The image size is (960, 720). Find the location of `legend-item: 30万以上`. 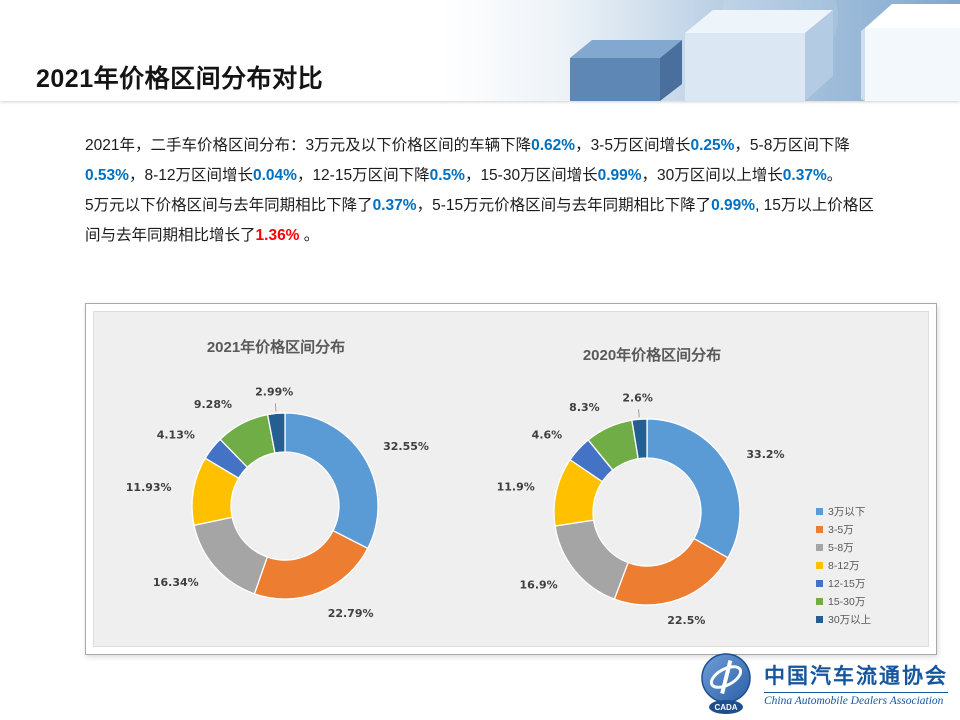

legend-item: 30万以上 is located at coordinates (843, 619).